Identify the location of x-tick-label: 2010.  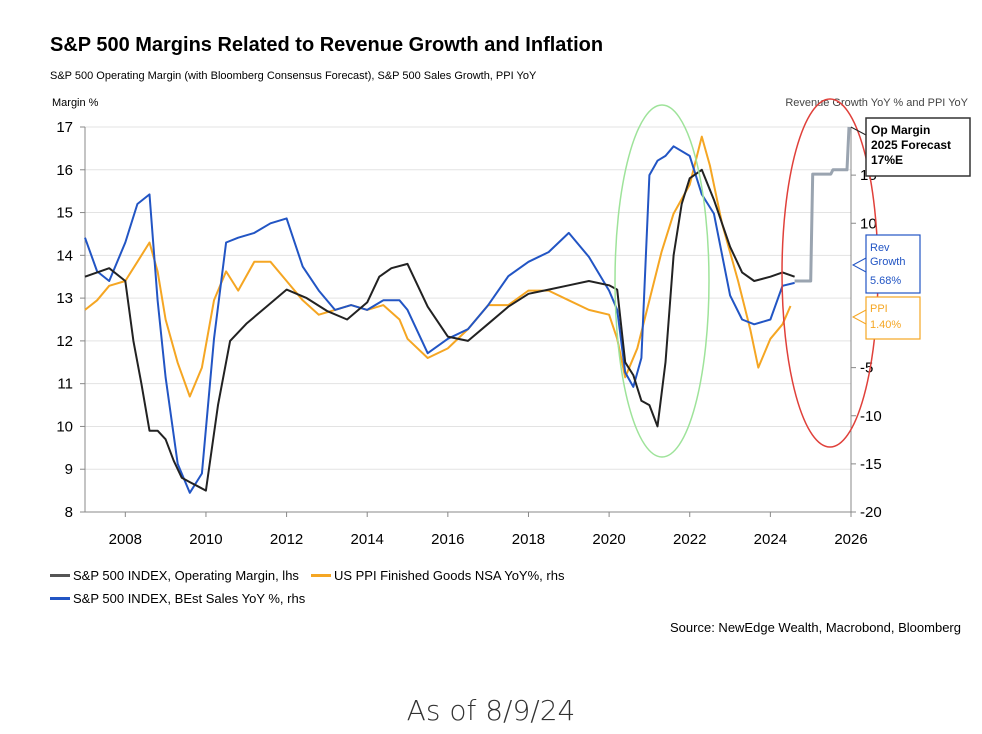
(205, 539).